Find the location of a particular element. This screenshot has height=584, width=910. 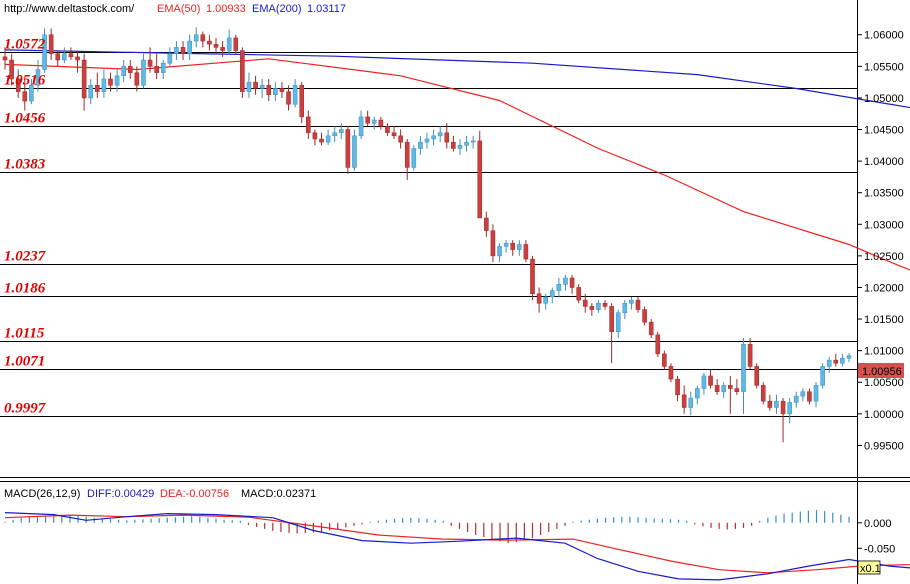

price-tick-label: 1.02500 is located at coordinates (884, 257).